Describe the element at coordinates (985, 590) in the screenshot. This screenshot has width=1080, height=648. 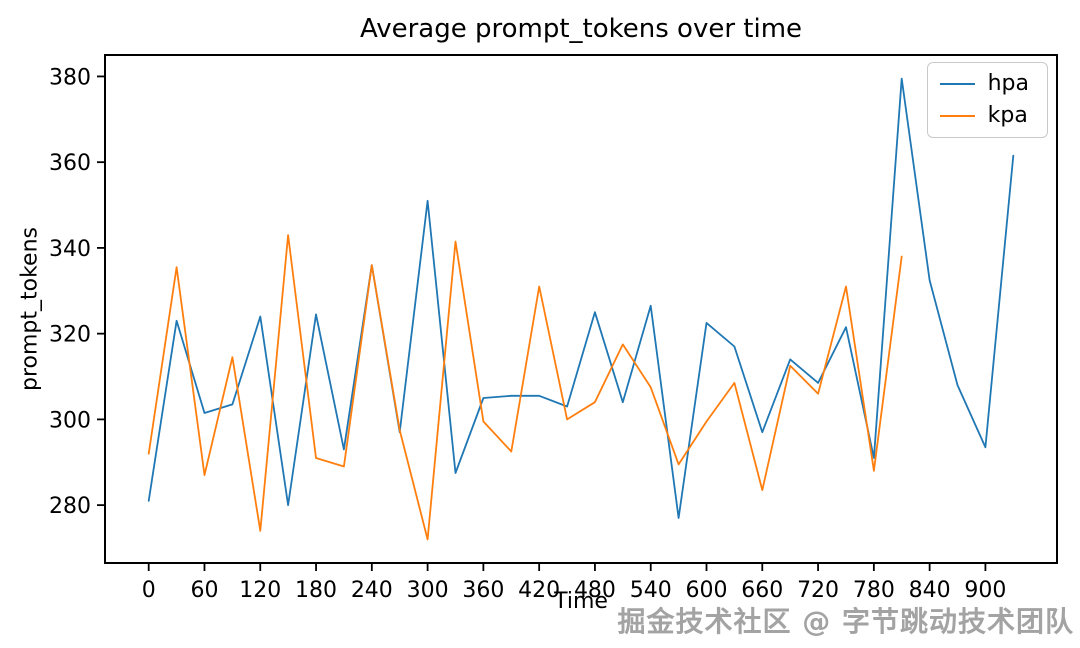
I see `x-tick-label: 900` at that location.